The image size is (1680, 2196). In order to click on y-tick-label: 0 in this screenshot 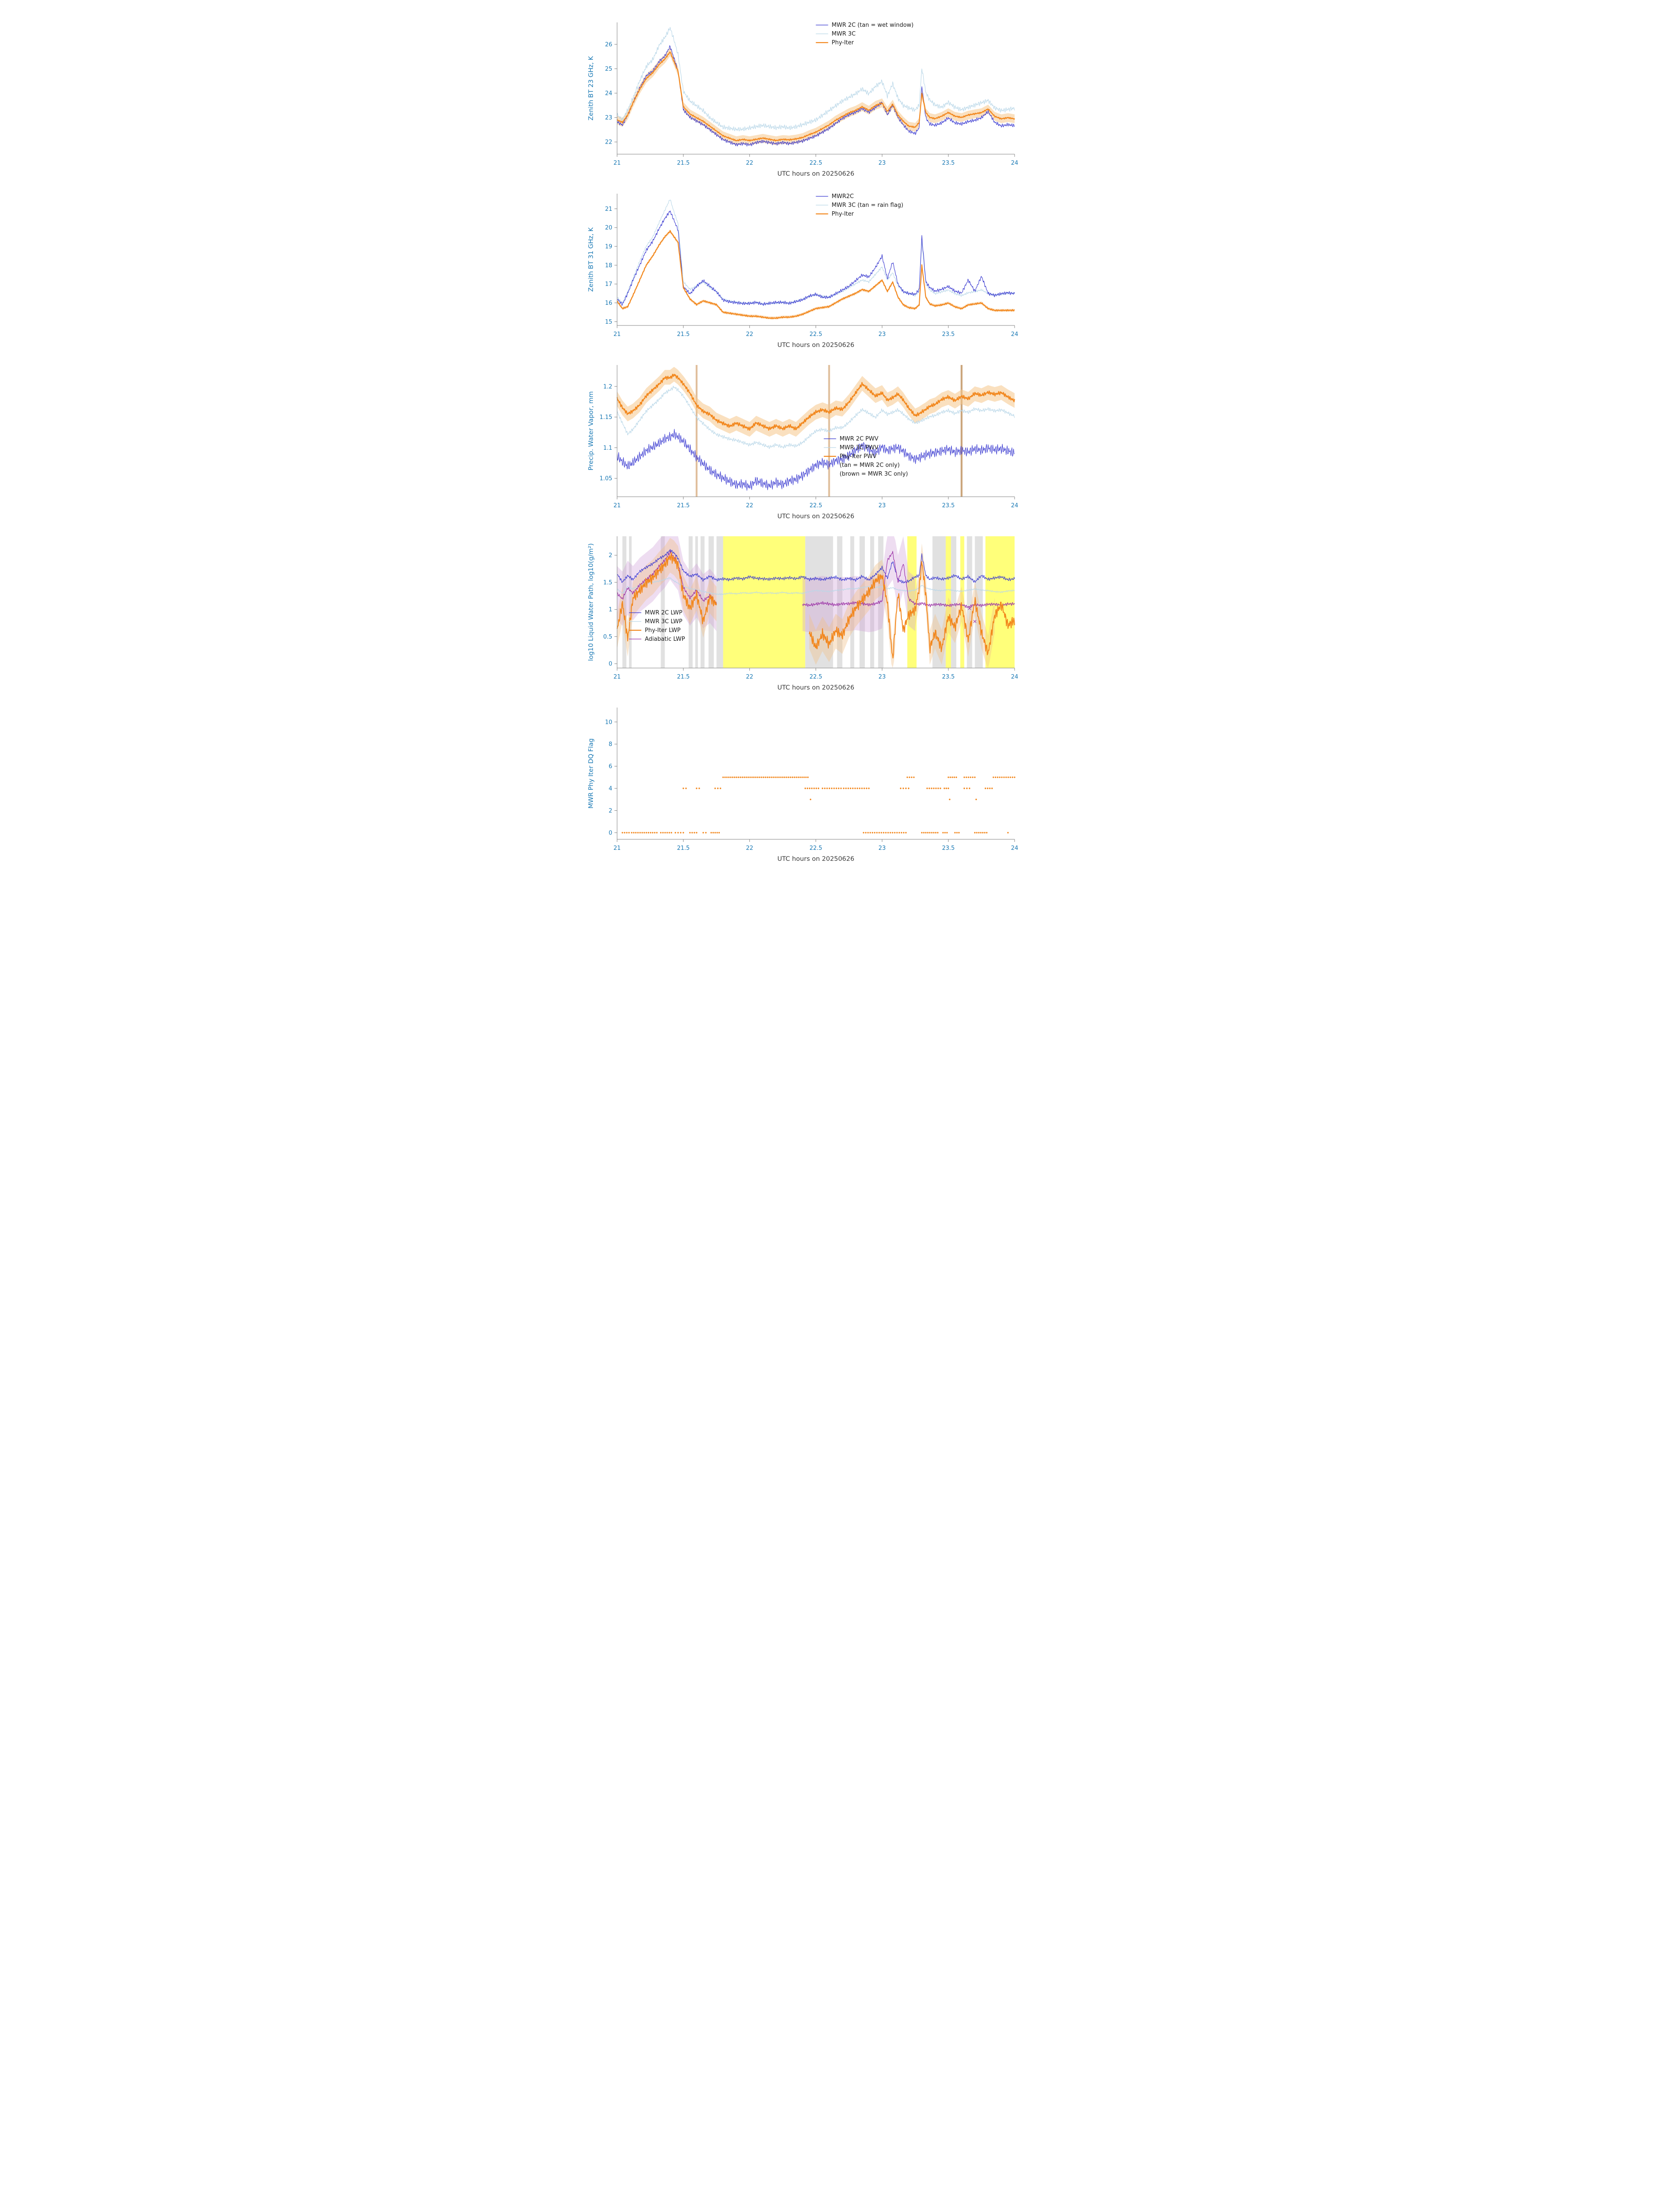, I will do `click(610, 664)`.